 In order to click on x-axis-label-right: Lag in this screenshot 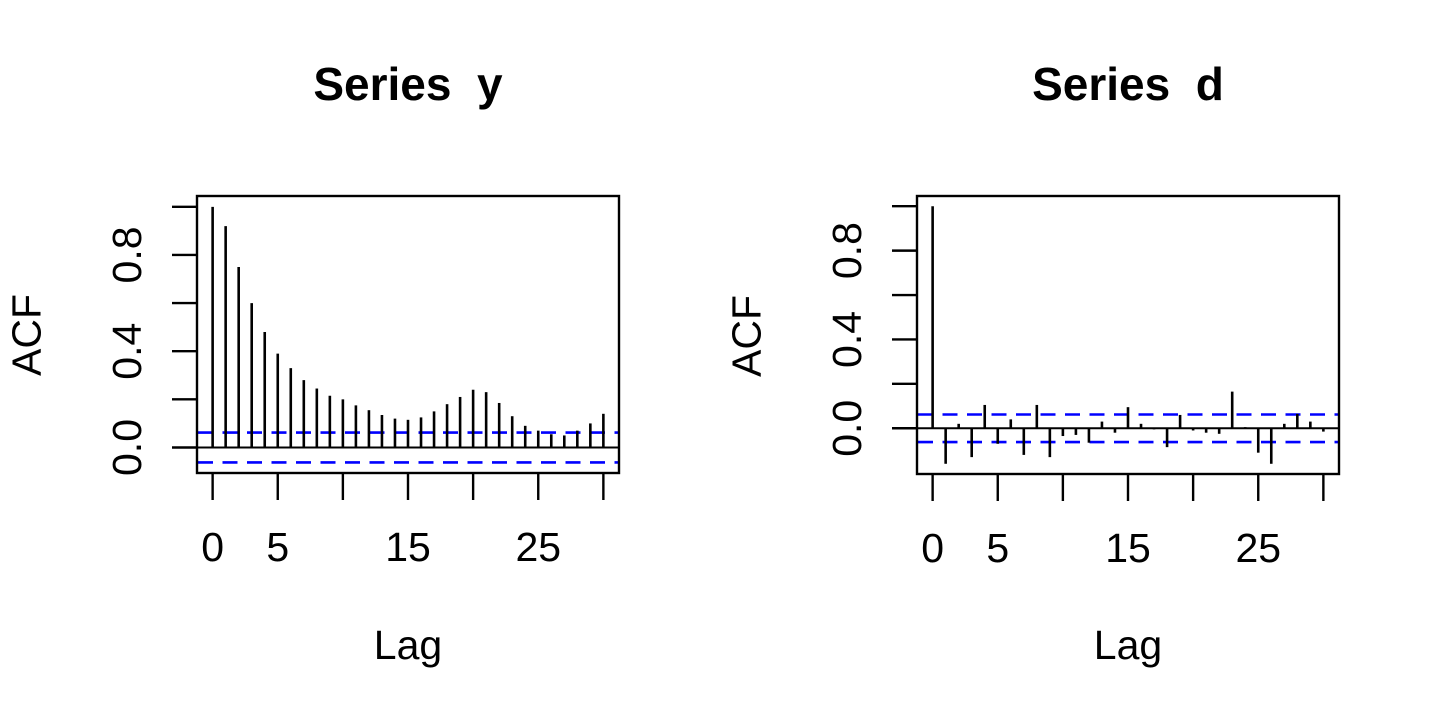, I will do `click(1128, 645)`.